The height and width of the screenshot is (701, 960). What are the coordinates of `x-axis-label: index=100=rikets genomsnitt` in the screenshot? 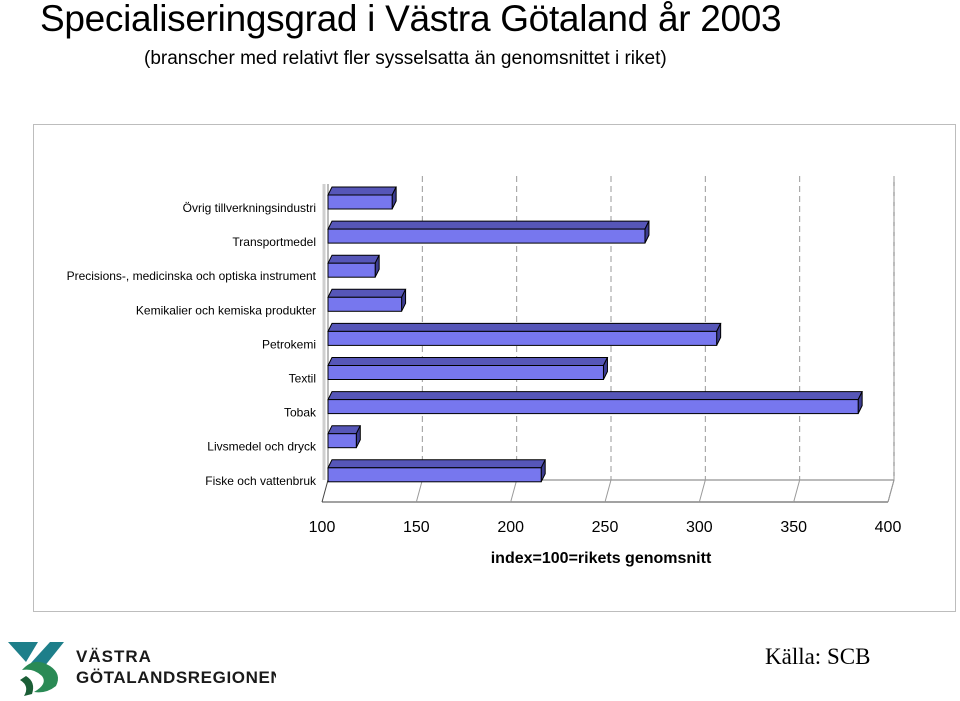 It's located at (601, 558).